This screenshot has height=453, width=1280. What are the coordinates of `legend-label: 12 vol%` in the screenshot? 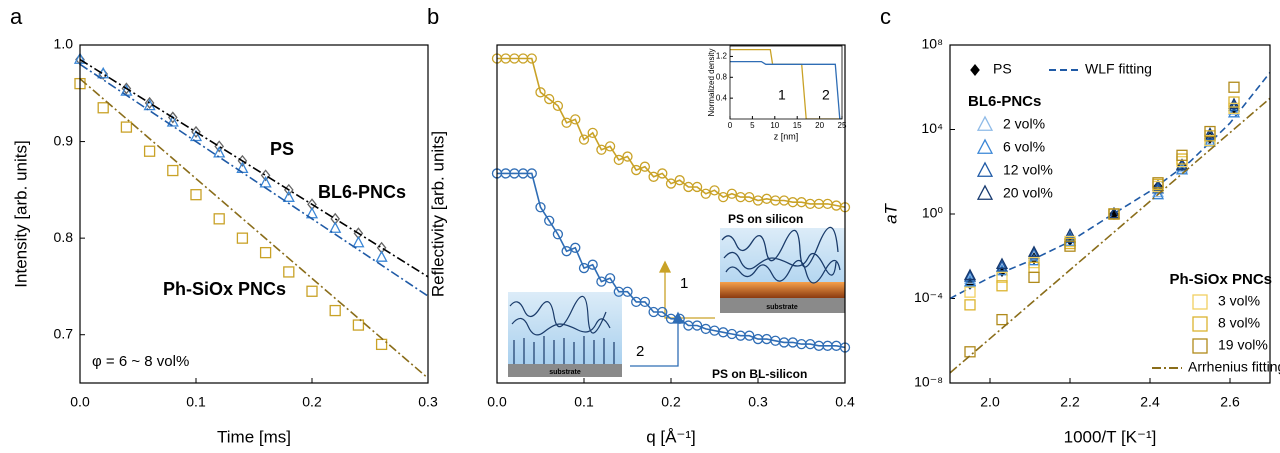 It's located at (1028, 170).